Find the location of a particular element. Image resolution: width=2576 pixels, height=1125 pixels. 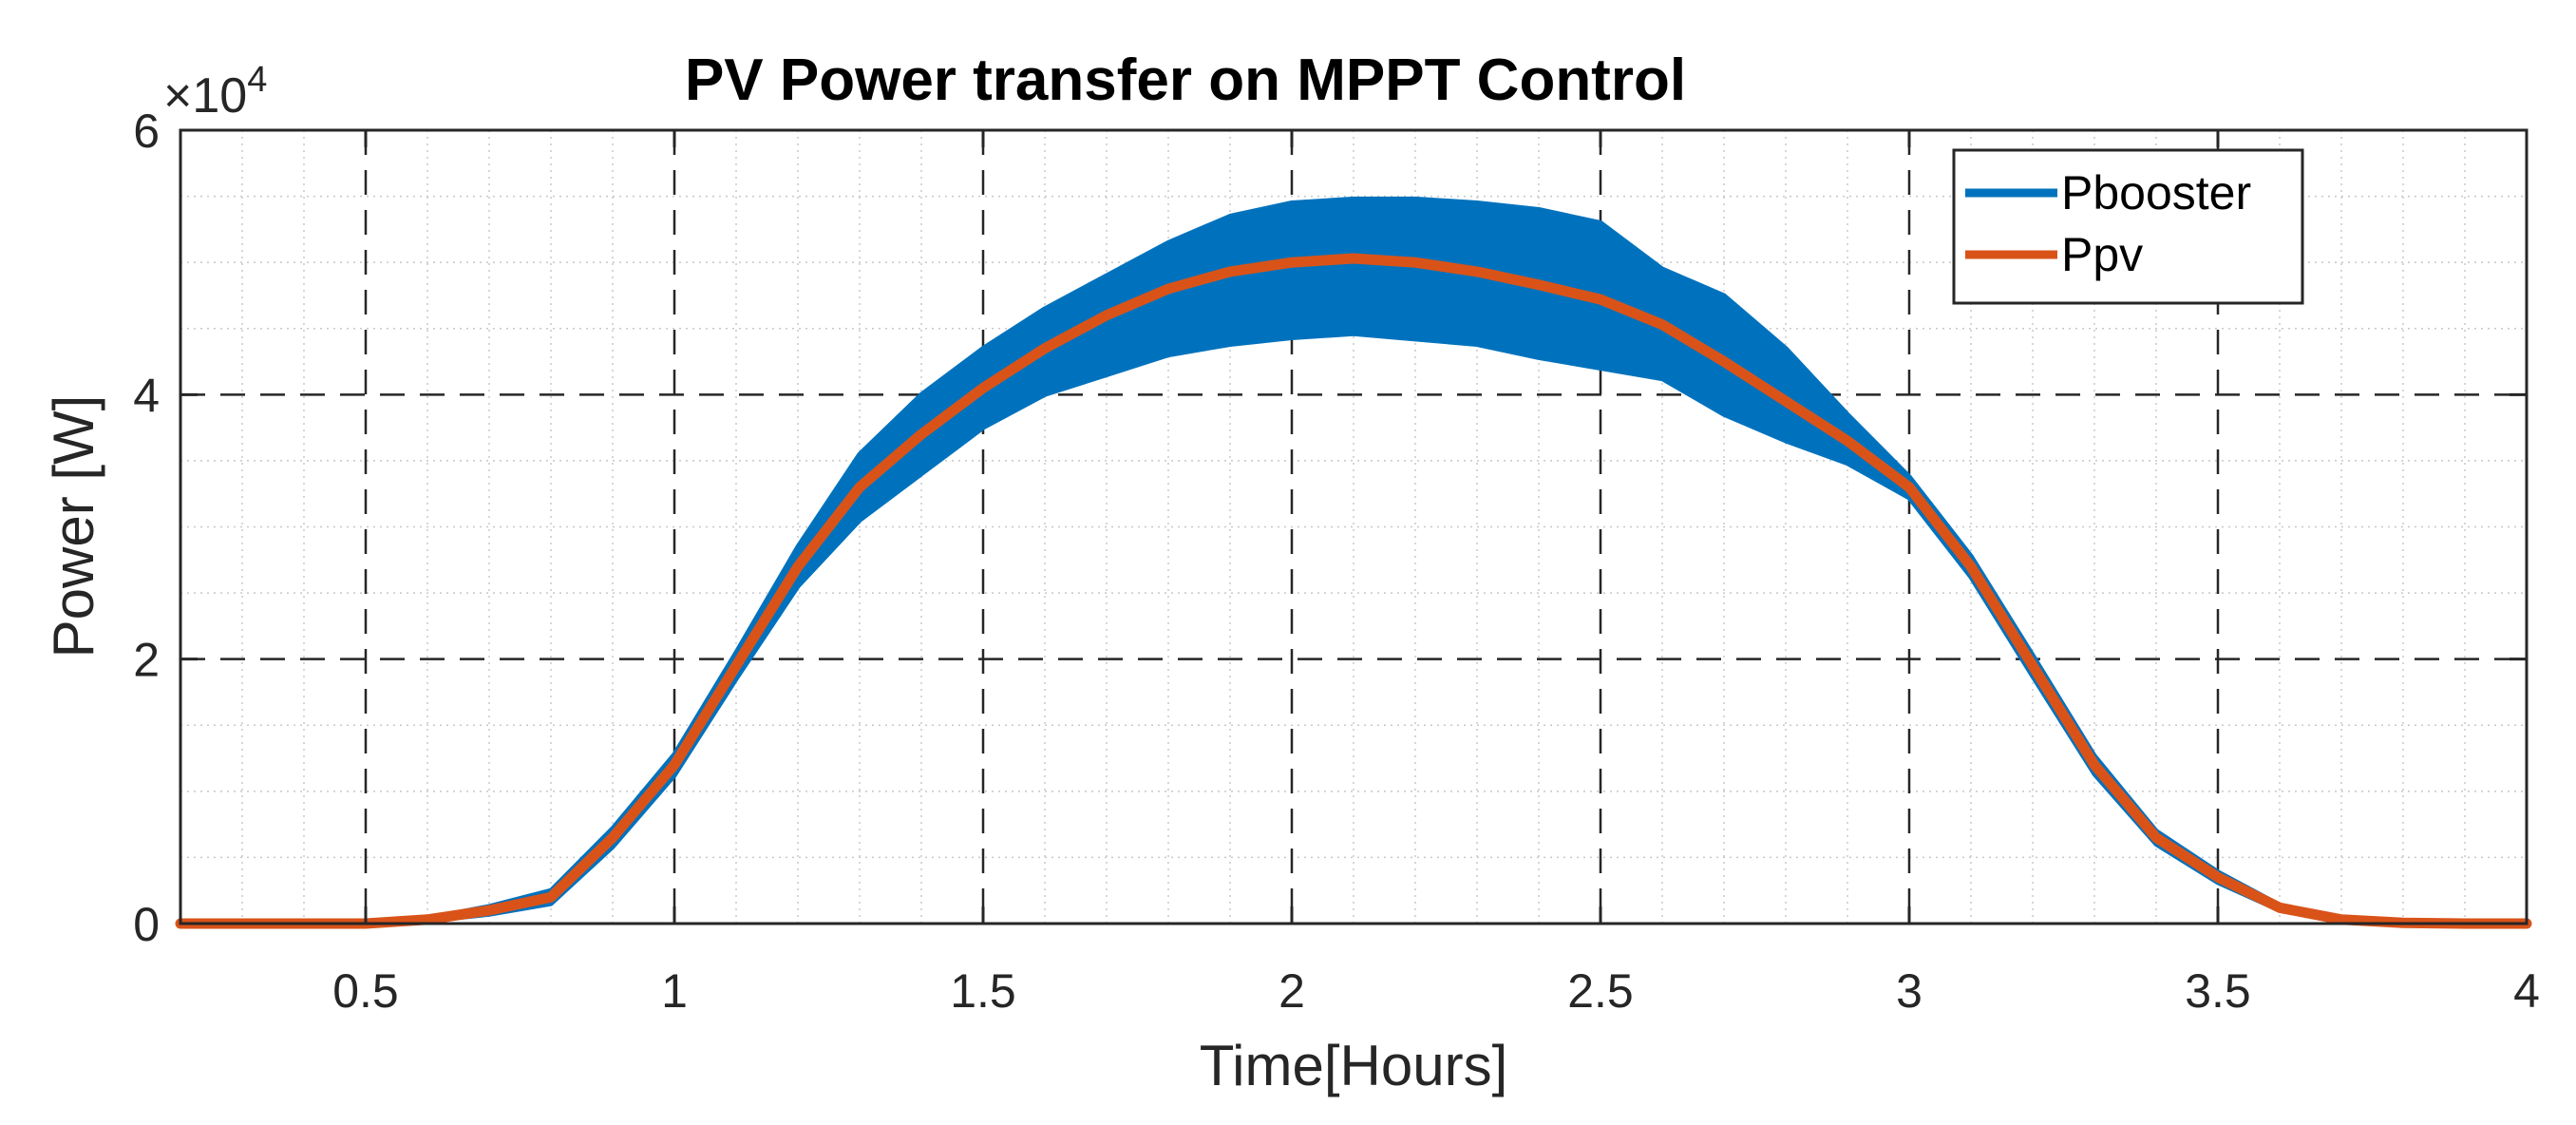

x-tick-label: 4 is located at coordinates (2526, 991).